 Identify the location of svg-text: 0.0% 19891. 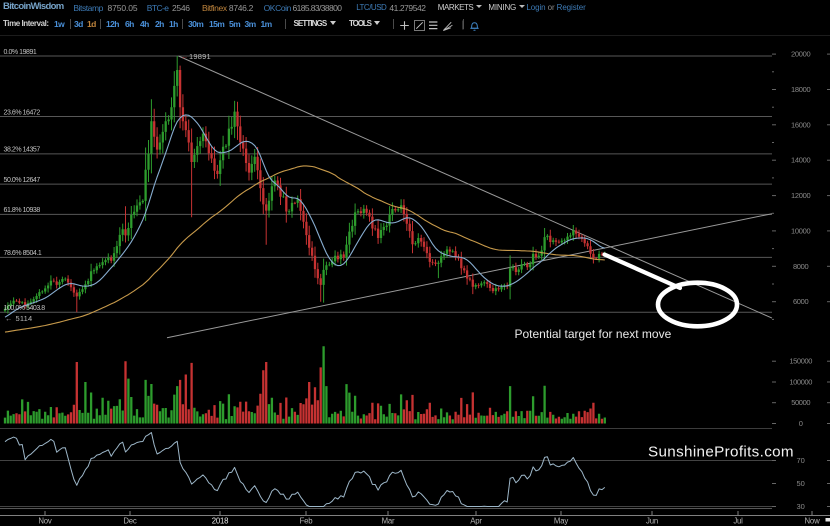
(20, 52).